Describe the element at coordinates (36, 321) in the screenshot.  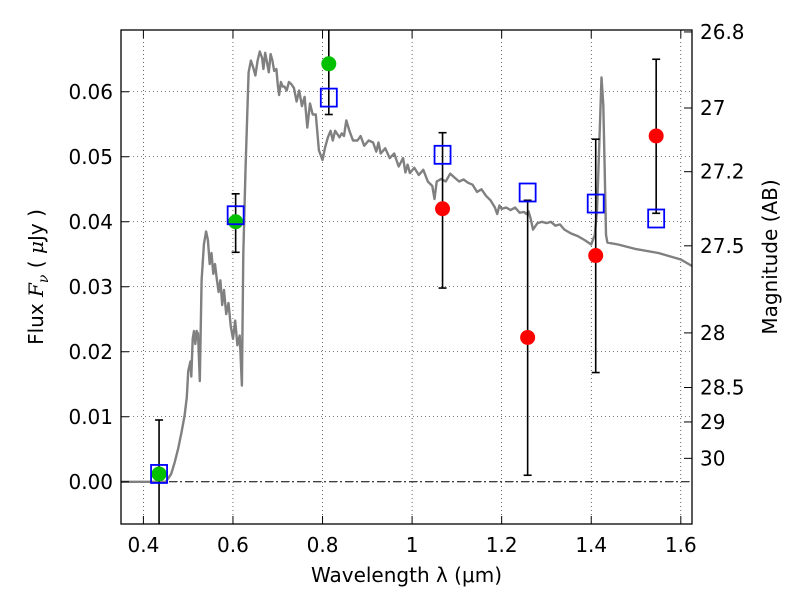
I see `y-axis-title-prefix: Flux` at that location.